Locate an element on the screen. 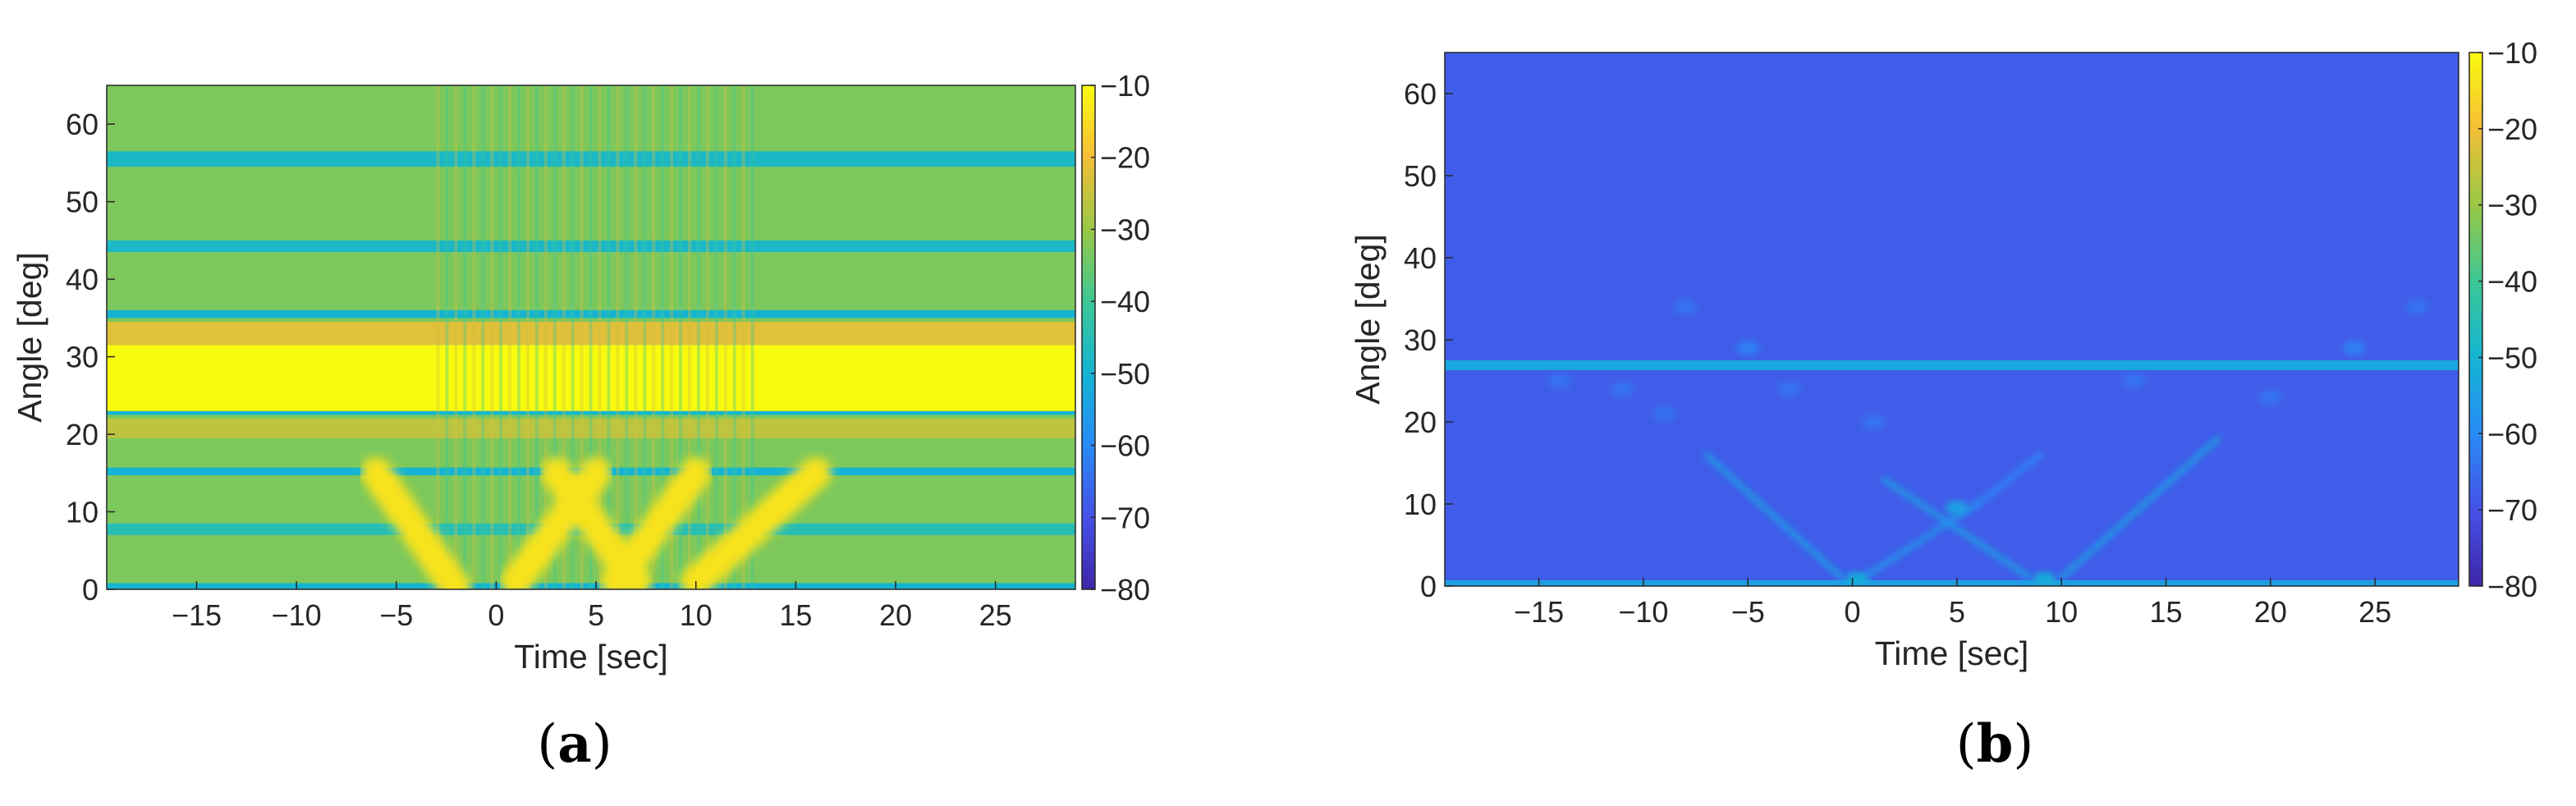 This screenshot has width=2576, height=806. panel-label: (b) is located at coordinates (1995, 744).